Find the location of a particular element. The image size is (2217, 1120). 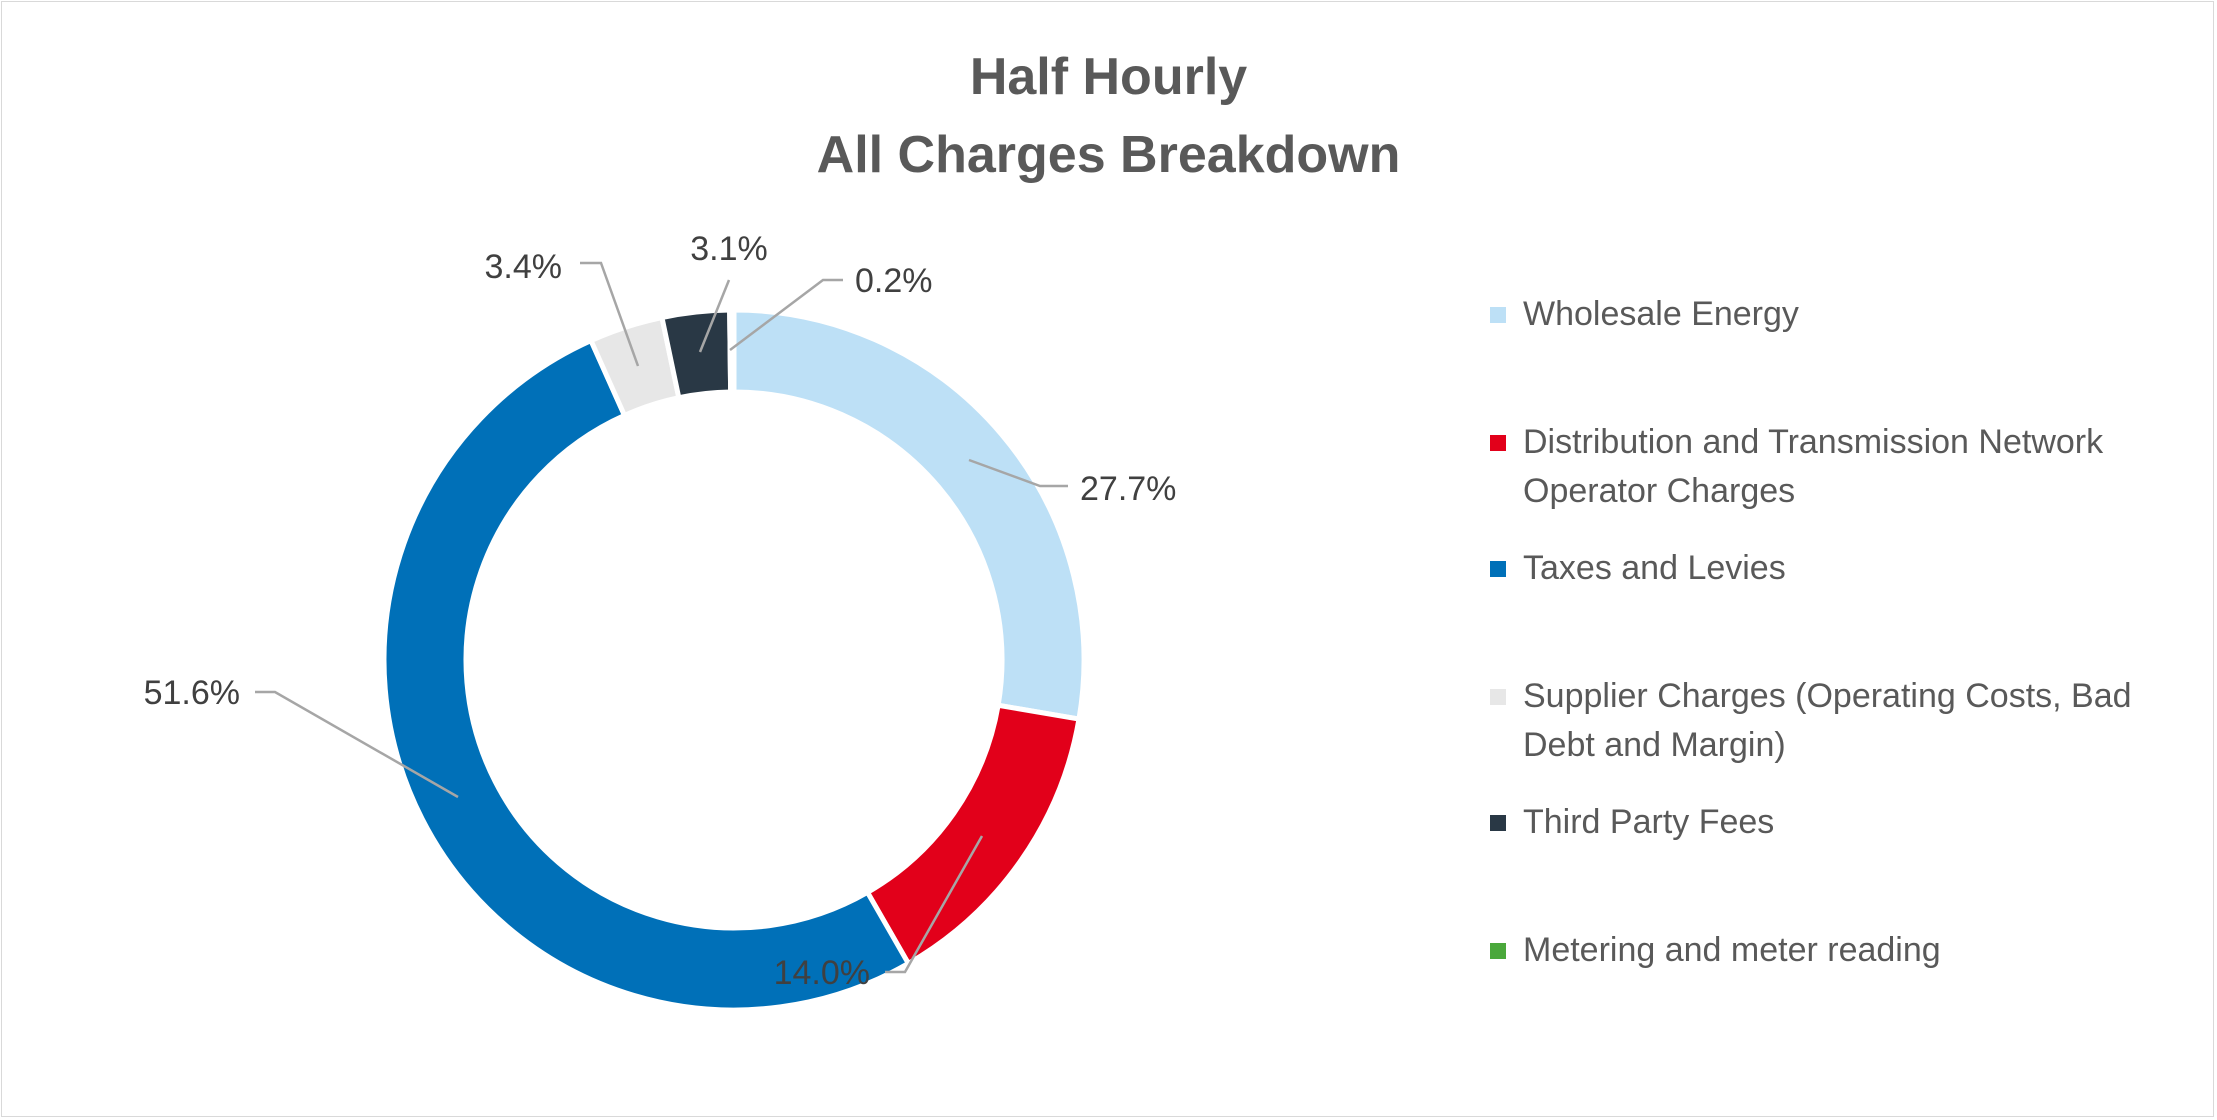

legend-label-line: Third Party Fees is located at coordinates (1649, 822).